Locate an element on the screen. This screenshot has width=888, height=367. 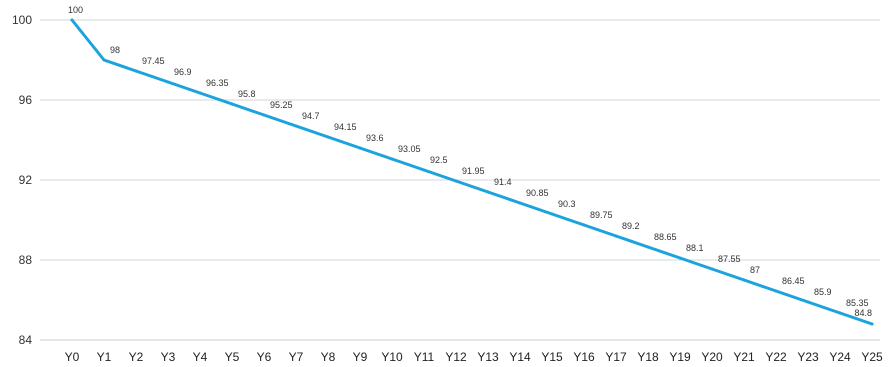
data-label-y11: 92.5 is located at coordinates (439, 160).